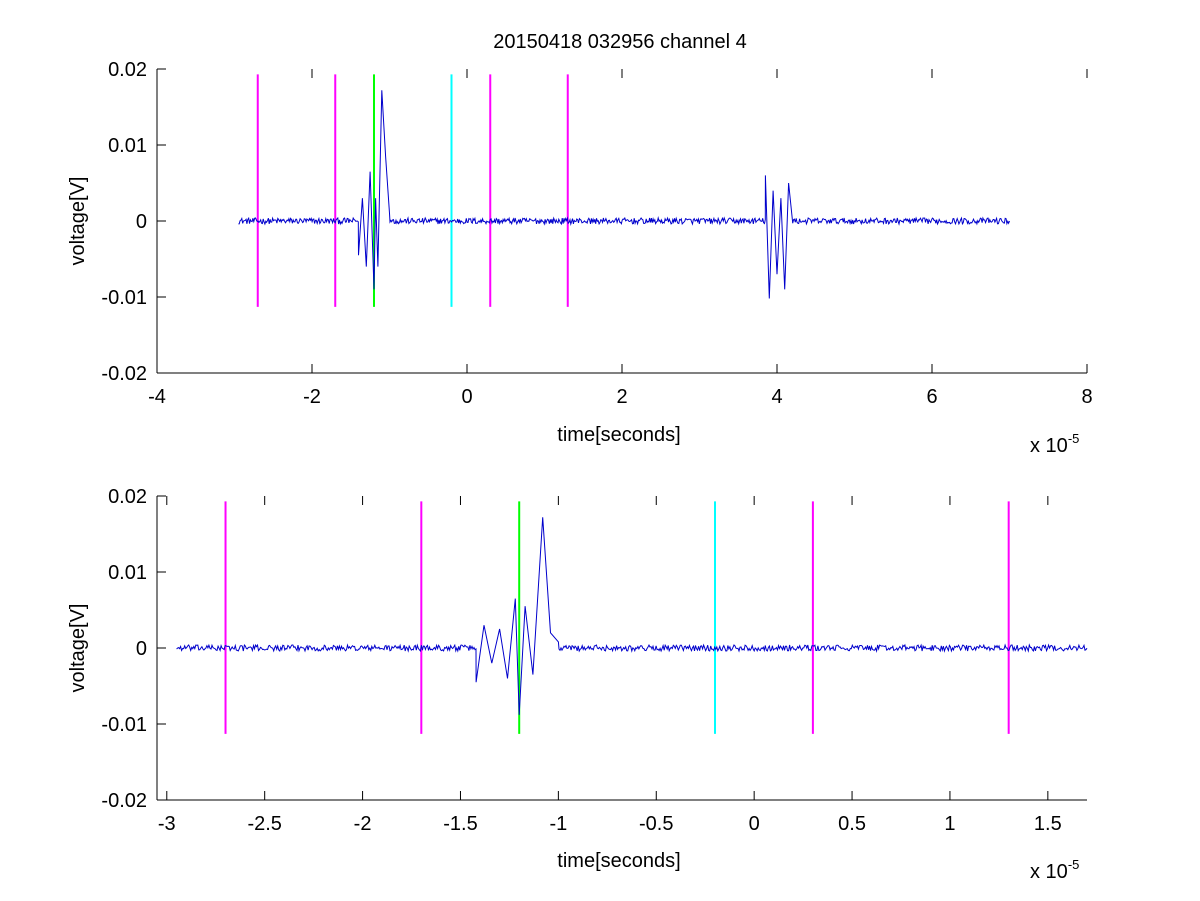 The image size is (1200, 901). What do you see at coordinates (412, 190) in the screenshot?
I see `plot-top-markers` at bounding box center [412, 190].